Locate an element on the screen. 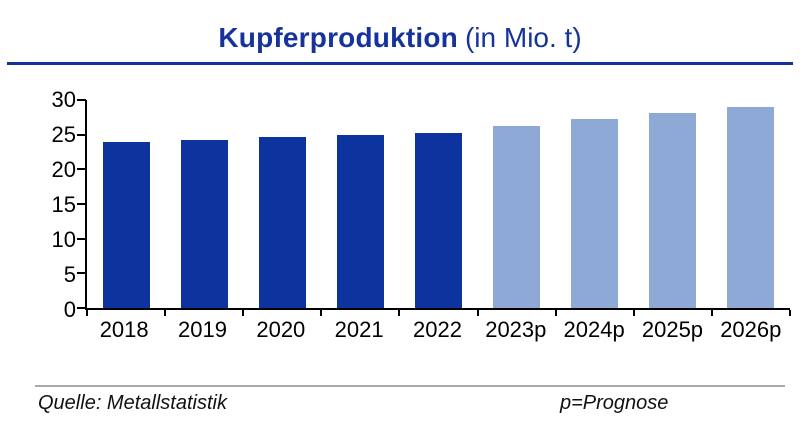 This screenshot has width=800, height=433. bar-2023p is located at coordinates (517, 216).